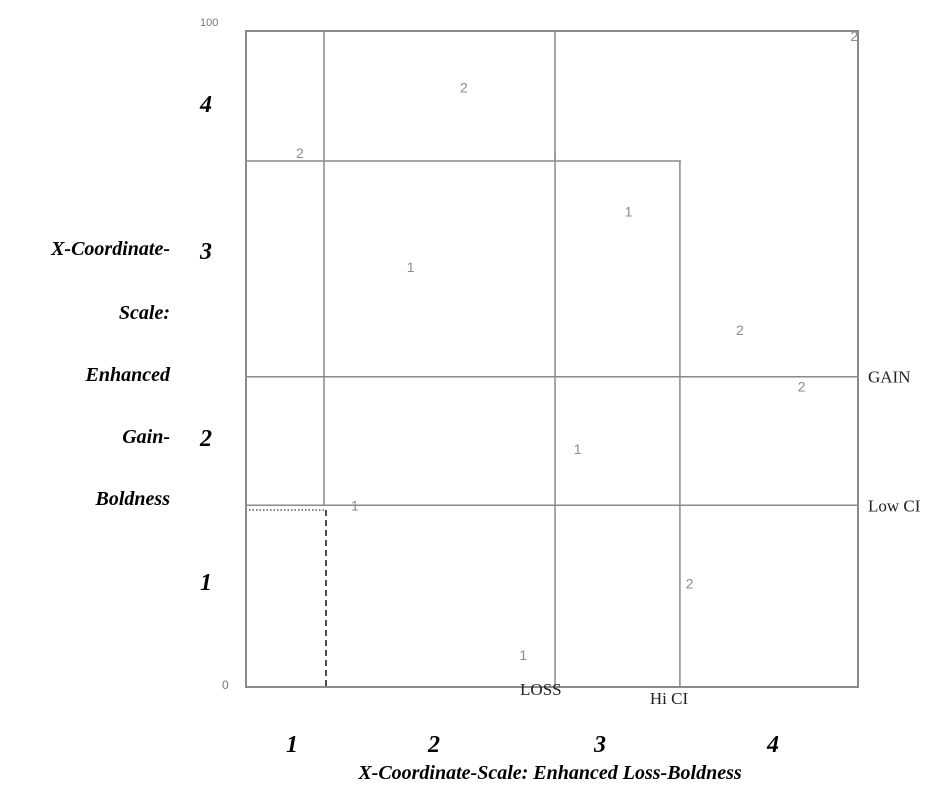 This screenshot has height=790, width=950. I want to click on y-axis-title-line-3: Enhanced, so click(127, 375).